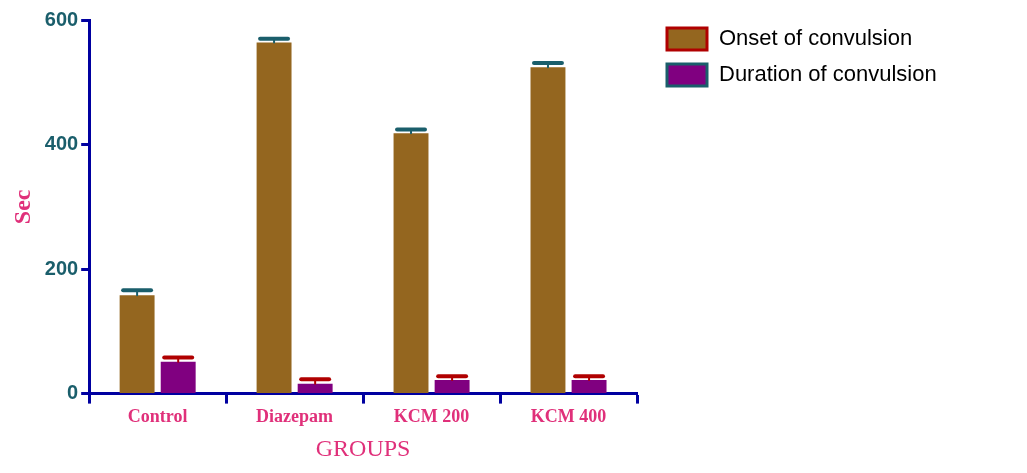  What do you see at coordinates (816, 38) in the screenshot?
I see `legend-label: Onset of convulsion` at bounding box center [816, 38].